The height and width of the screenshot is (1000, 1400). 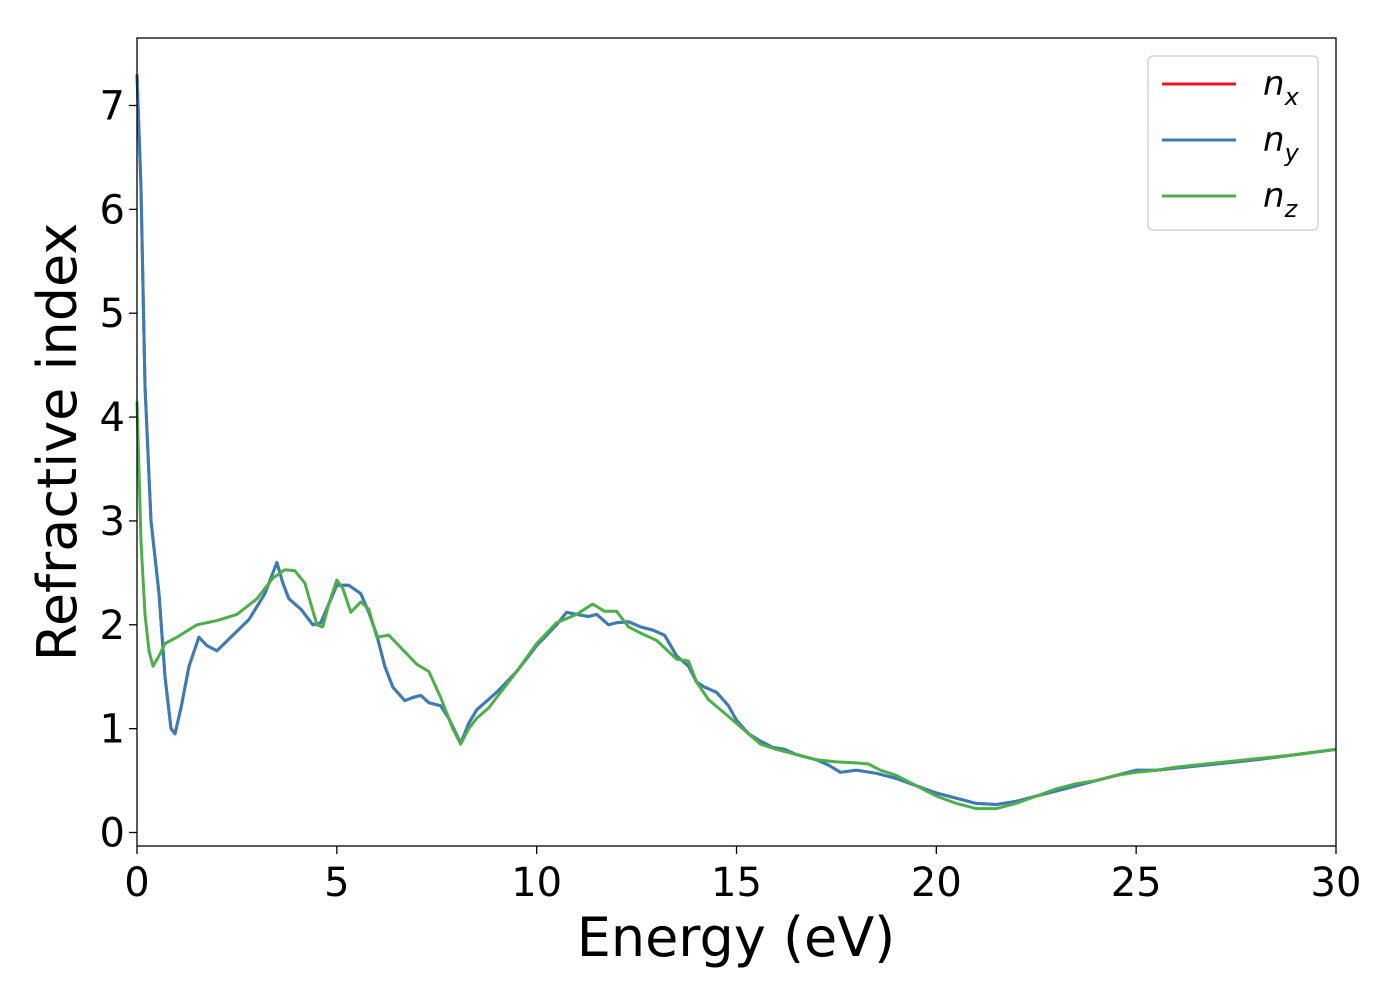 I want to click on y-tick-label: 7, so click(x=112, y=107).